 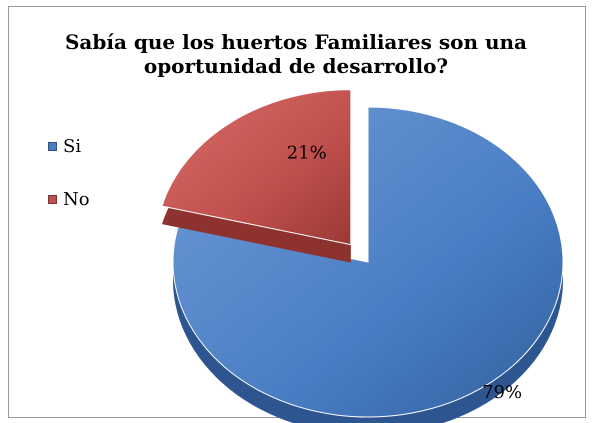 I want to click on data-label-no: 21%, so click(x=307, y=153).